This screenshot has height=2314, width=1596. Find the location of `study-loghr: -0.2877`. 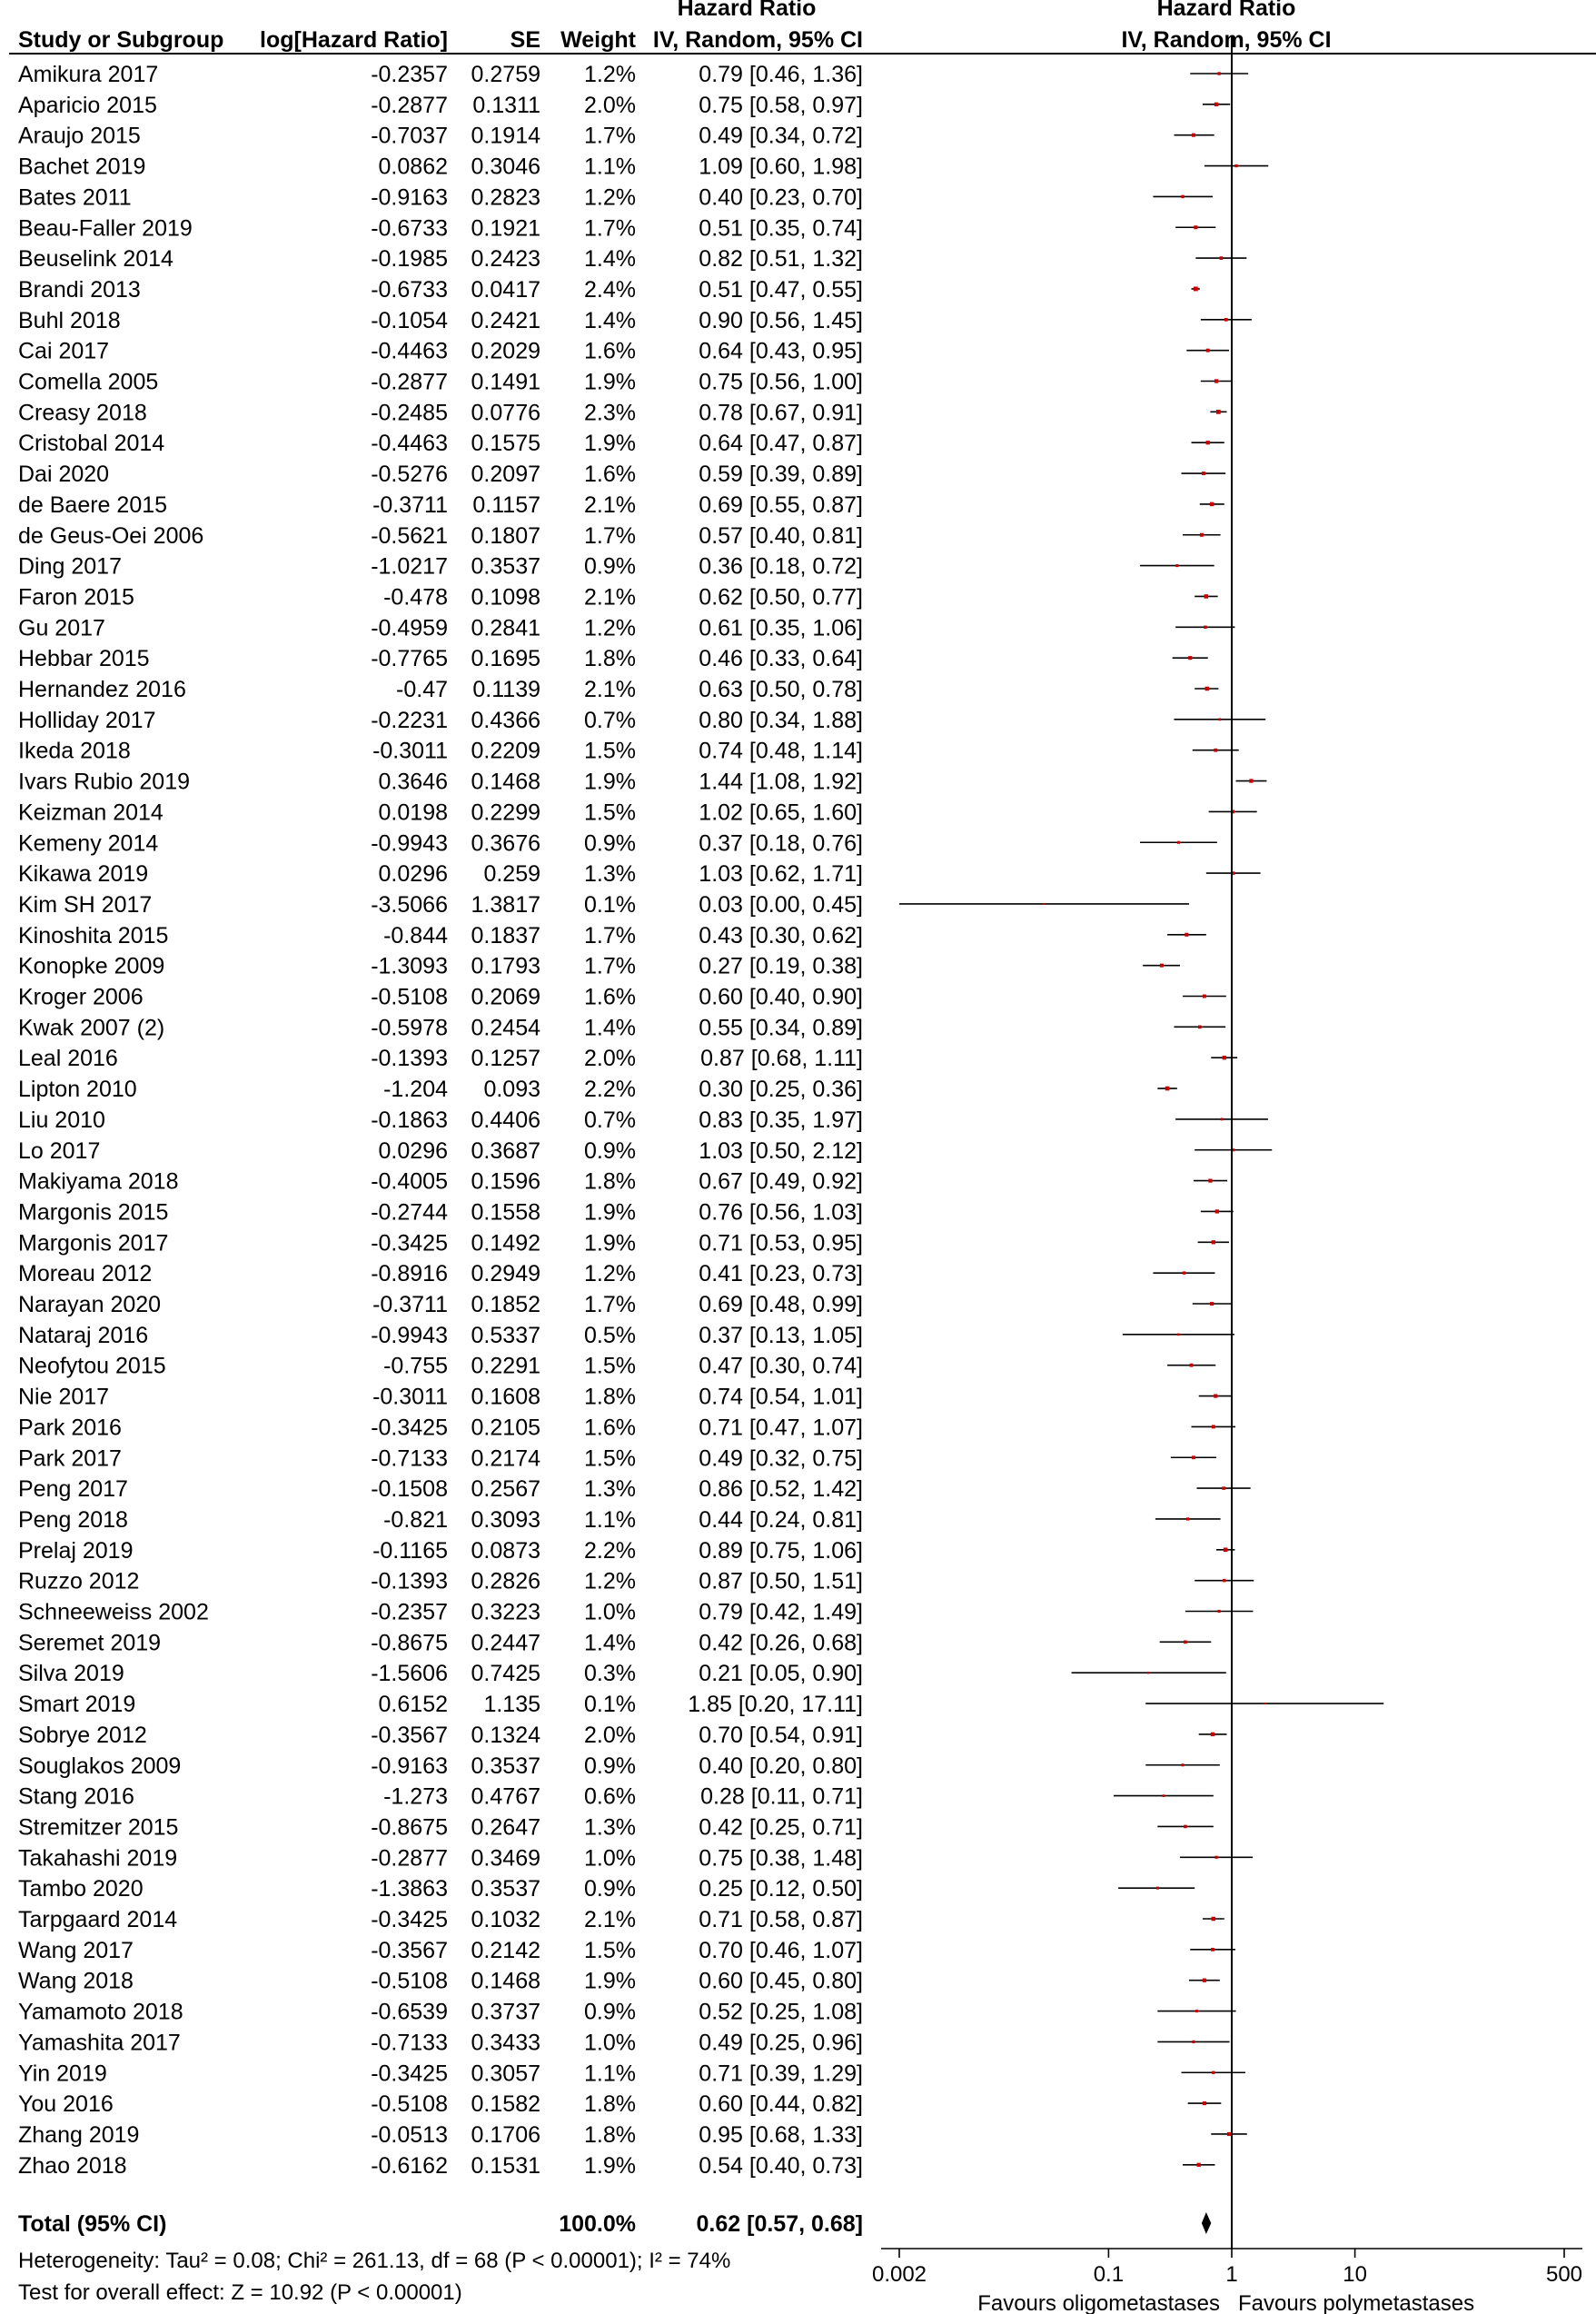

study-loghr: -0.2877 is located at coordinates (409, 1858).